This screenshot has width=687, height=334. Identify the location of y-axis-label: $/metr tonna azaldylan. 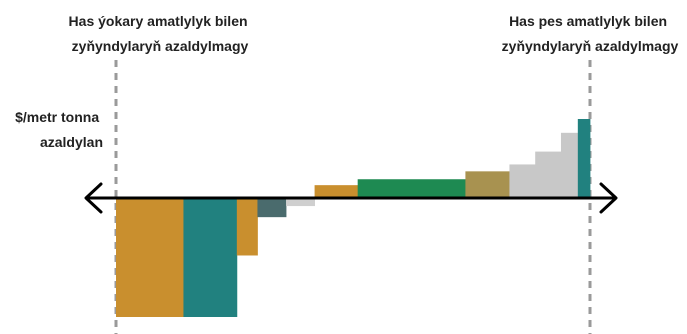
(59, 129).